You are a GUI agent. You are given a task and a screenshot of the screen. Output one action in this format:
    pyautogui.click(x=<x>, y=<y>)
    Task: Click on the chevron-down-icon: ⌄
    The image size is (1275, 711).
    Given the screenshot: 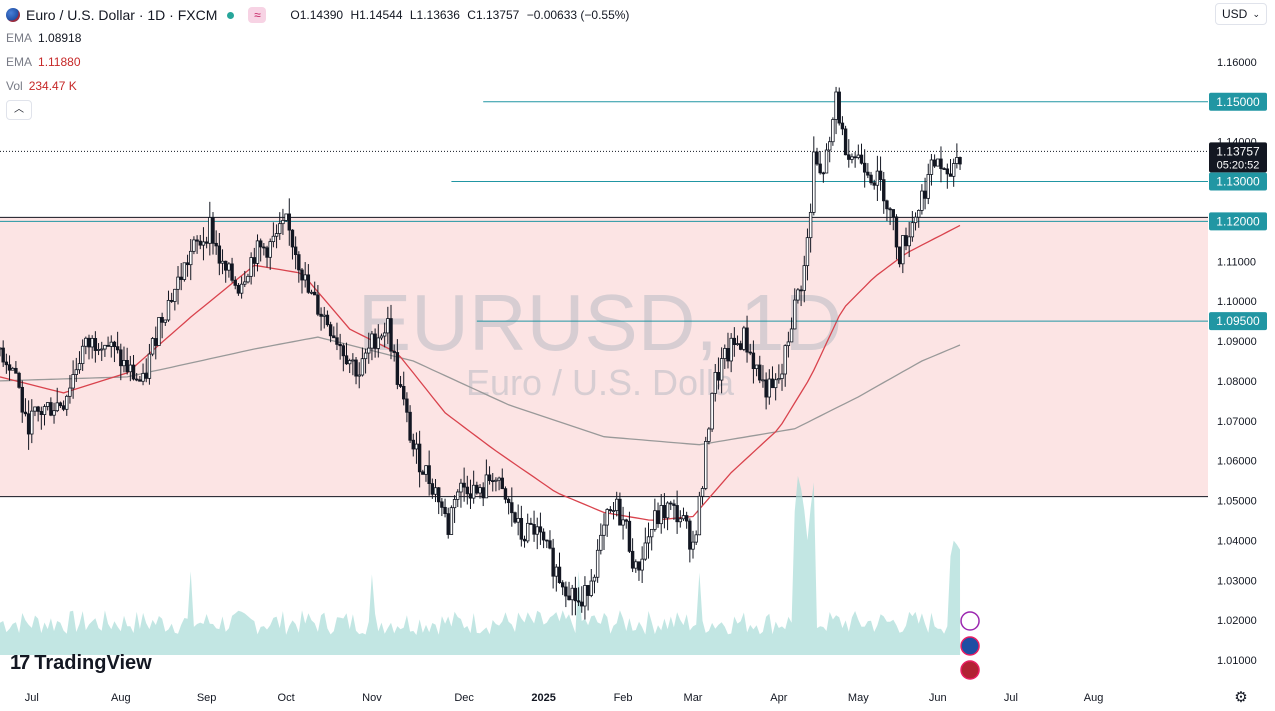 What is the action you would take?
    pyautogui.click(x=1256, y=13)
    